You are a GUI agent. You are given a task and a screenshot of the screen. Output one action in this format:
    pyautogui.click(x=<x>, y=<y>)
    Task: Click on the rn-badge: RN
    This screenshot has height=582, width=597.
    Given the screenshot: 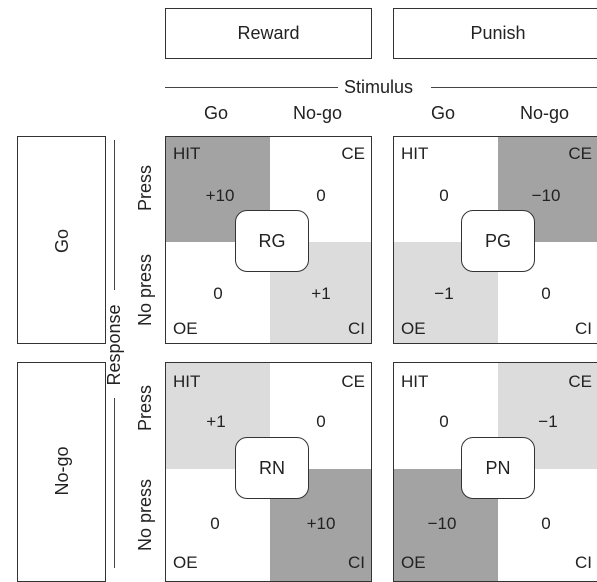 What is the action you would take?
    pyautogui.click(x=272, y=468)
    